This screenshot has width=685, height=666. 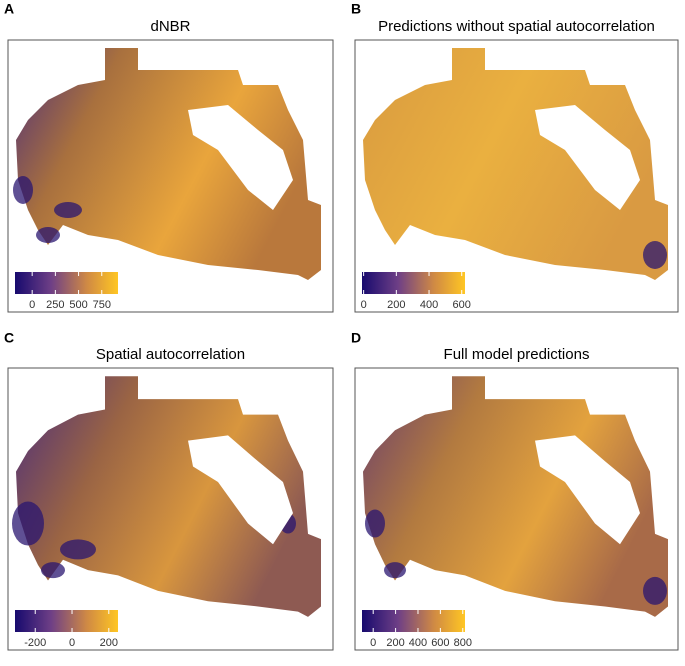 I want to click on panel-title: Full model predictions, so click(x=517, y=354).